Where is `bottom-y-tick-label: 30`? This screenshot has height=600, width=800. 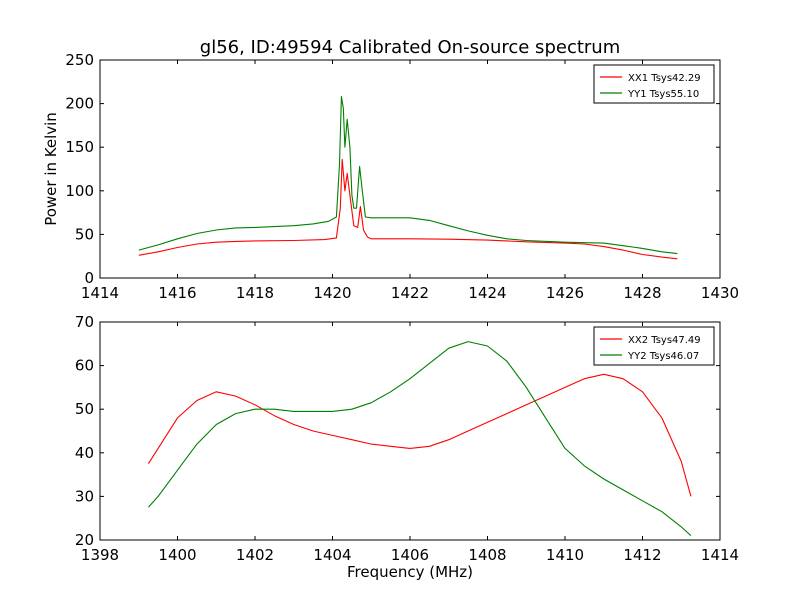
bottom-y-tick-label: 30 is located at coordinates (84, 496).